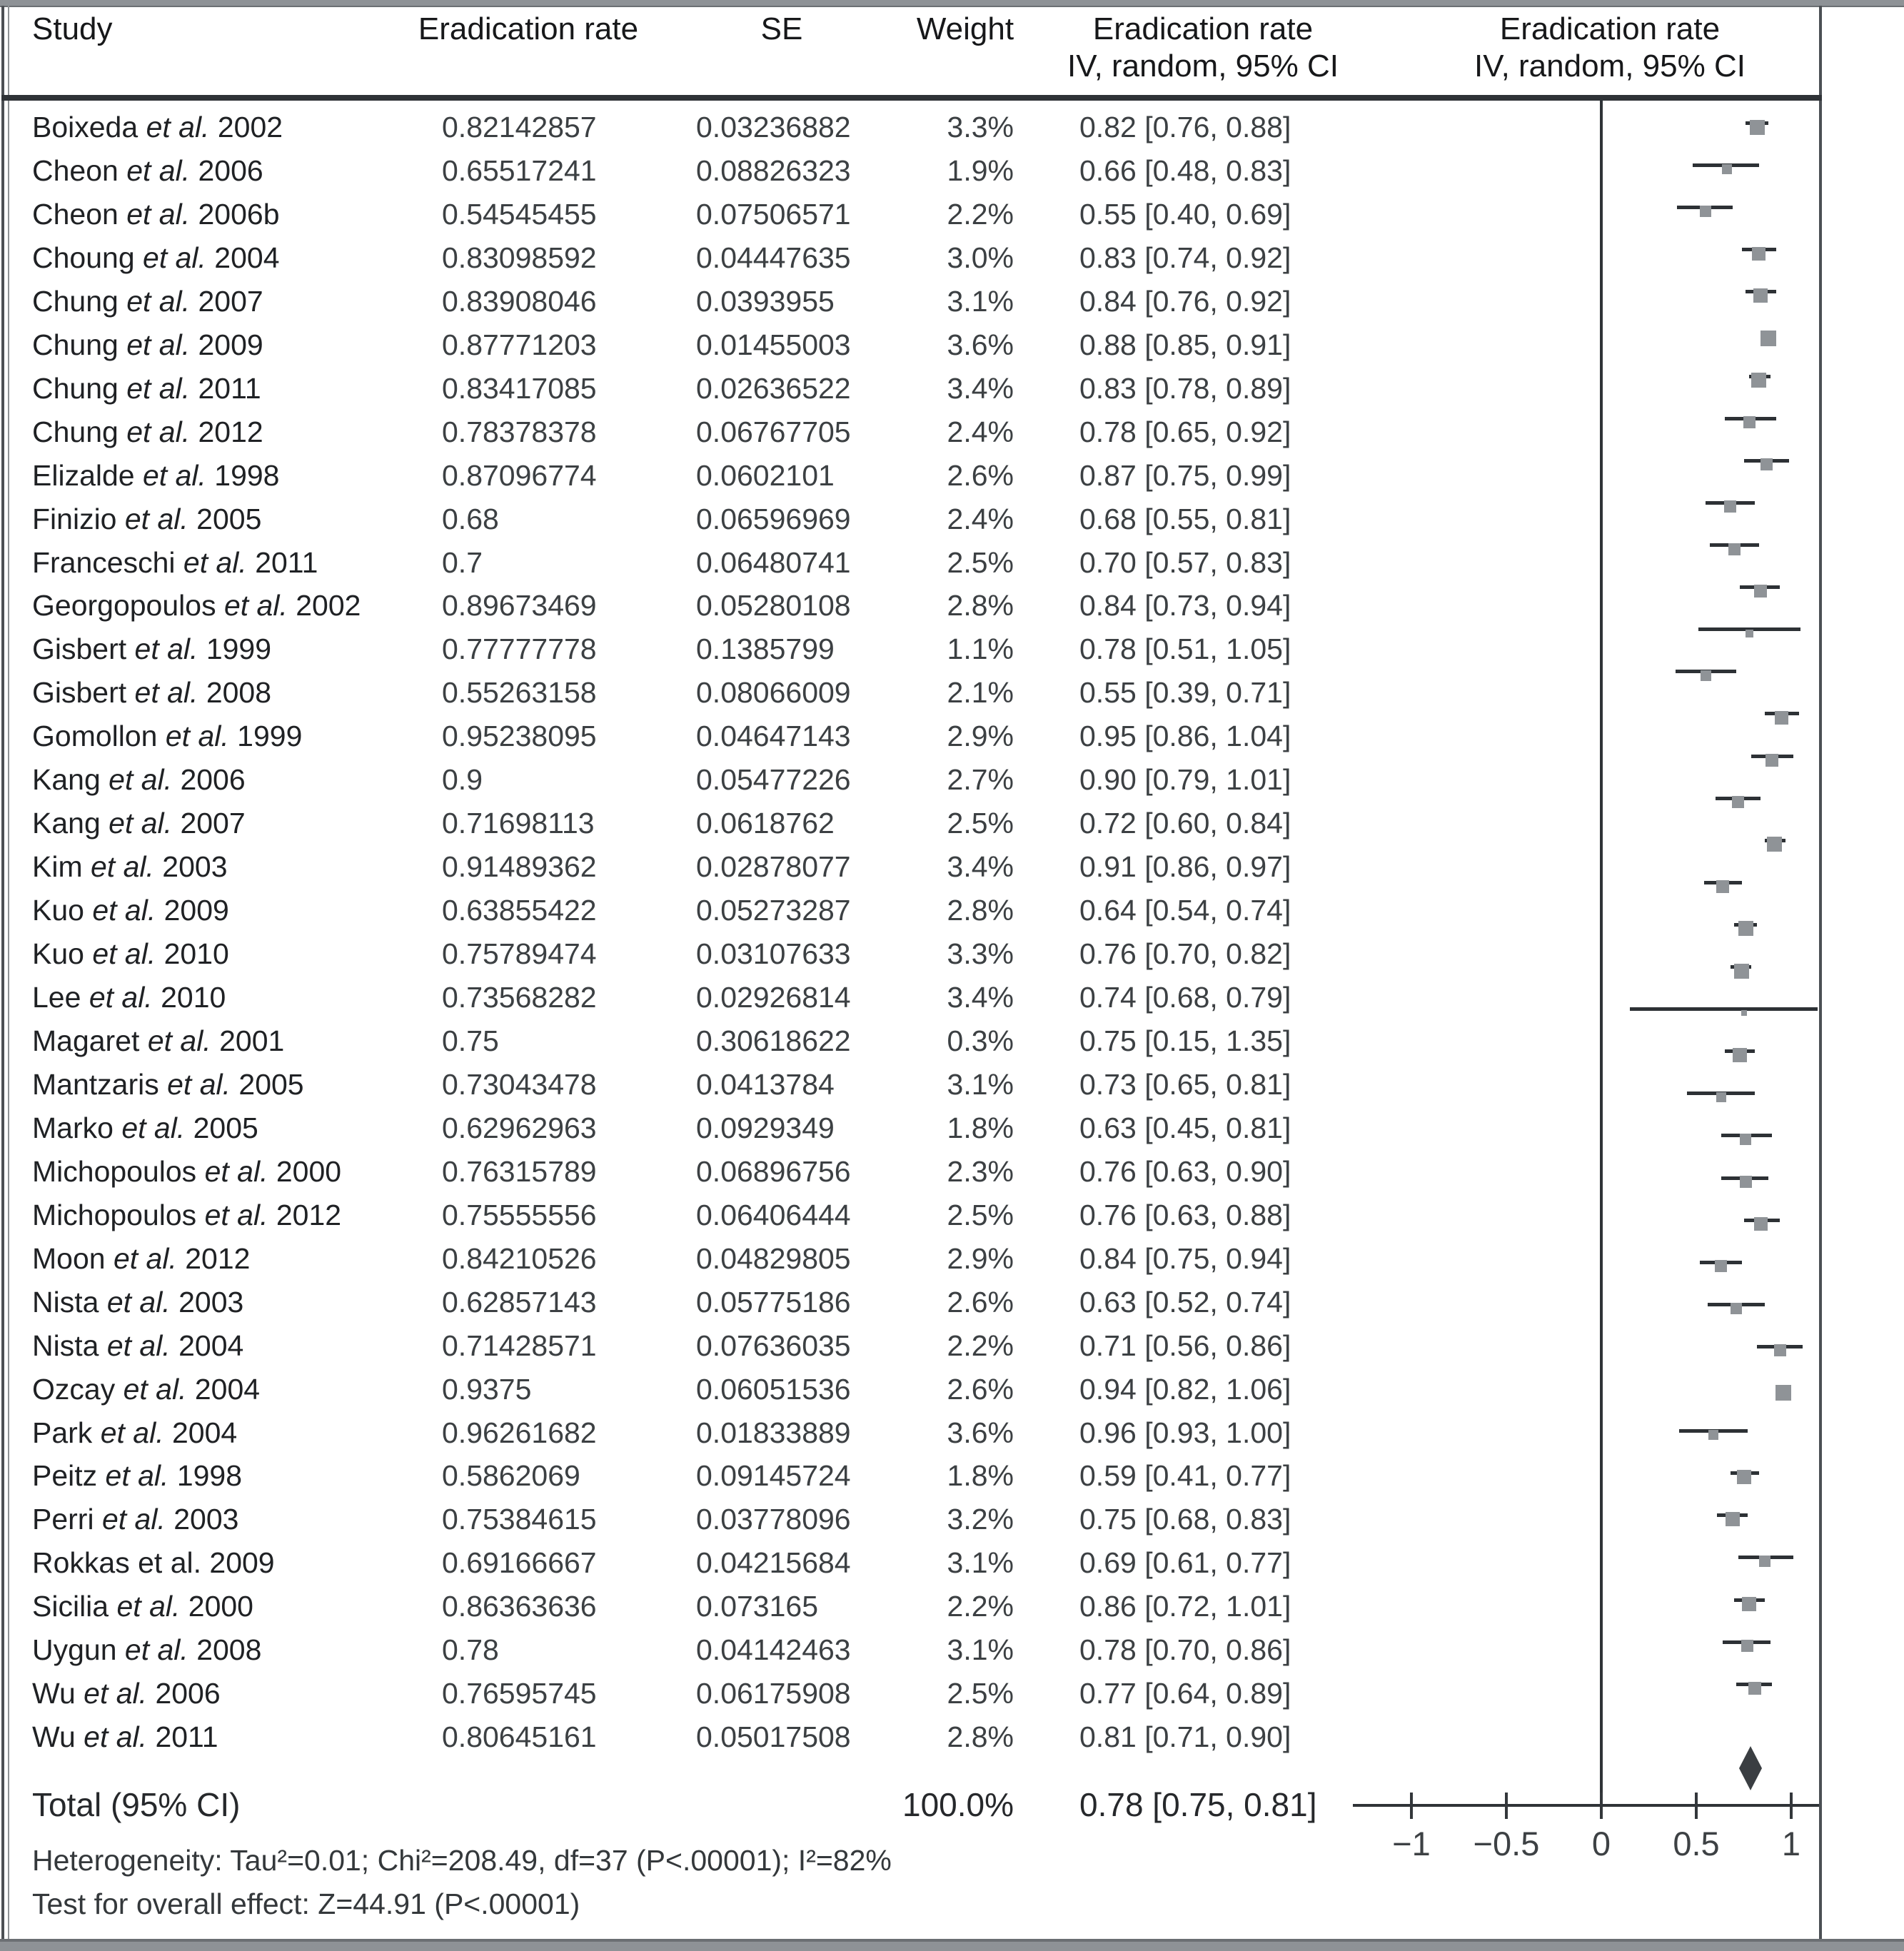  Describe the element at coordinates (980, 127) in the screenshot. I see `weight-value: 3.3%` at that location.